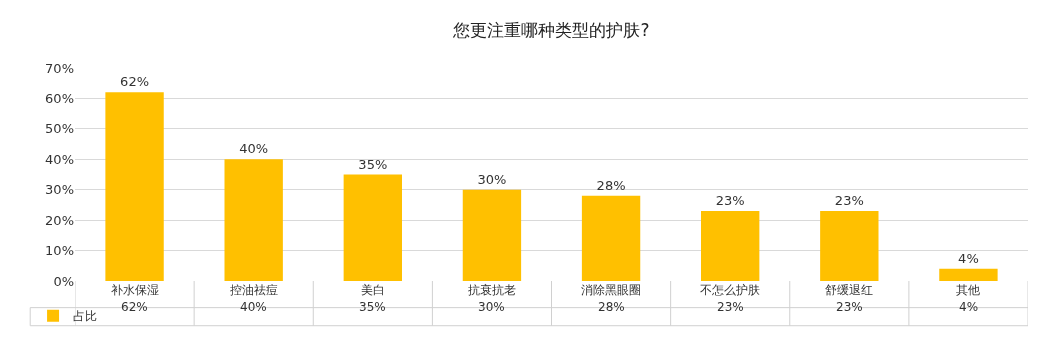 The image size is (1059, 342). I want to click on x-tick-label: 美白, so click(372, 290).